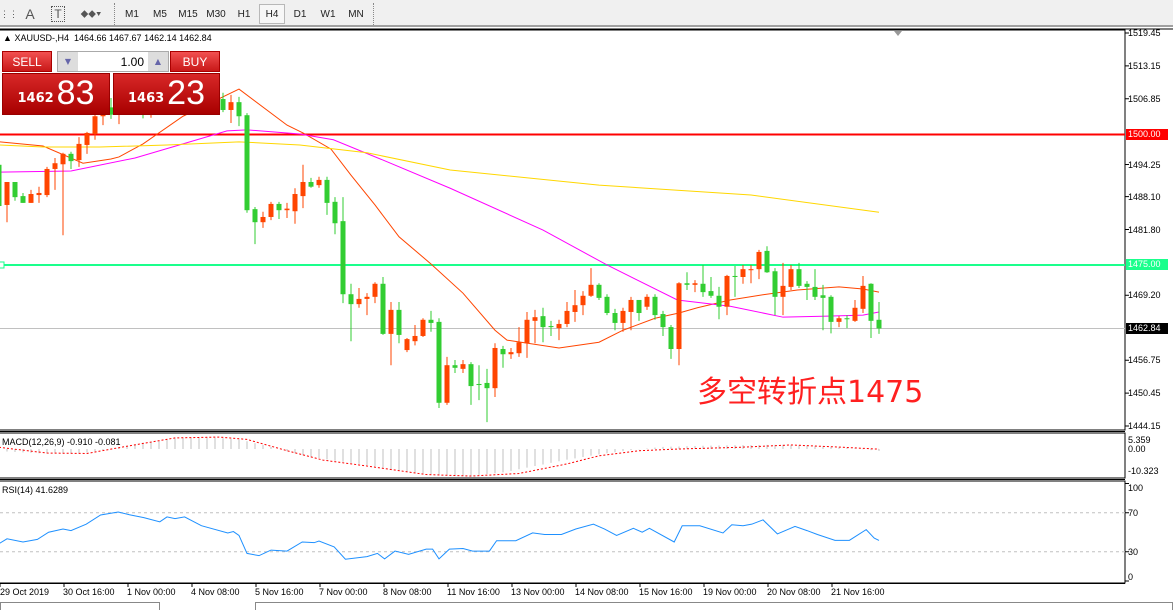  What do you see at coordinates (244, 14) in the screenshot?
I see `timeframe-h1: H1` at bounding box center [244, 14].